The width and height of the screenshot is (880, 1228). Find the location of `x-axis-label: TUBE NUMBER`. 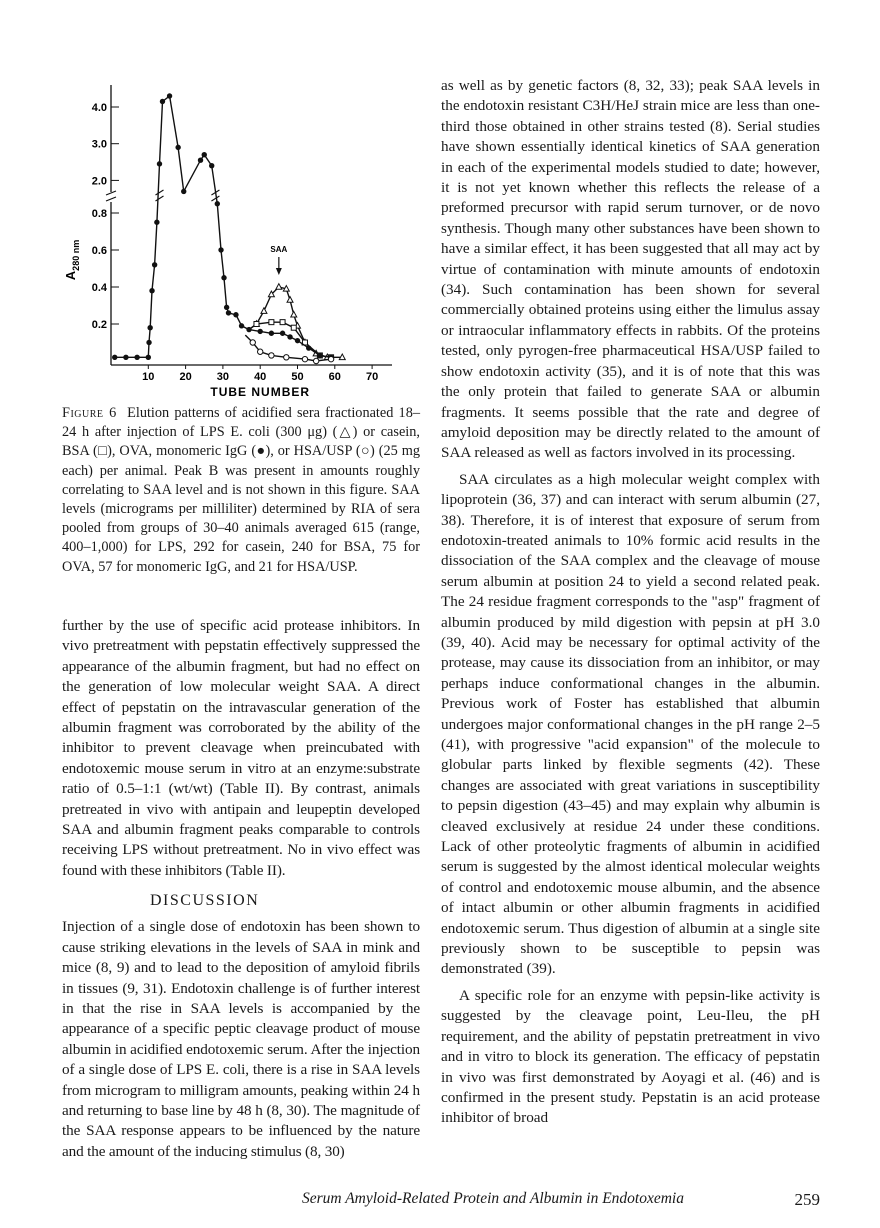

x-axis-label: TUBE NUMBER is located at coordinates (260, 392).